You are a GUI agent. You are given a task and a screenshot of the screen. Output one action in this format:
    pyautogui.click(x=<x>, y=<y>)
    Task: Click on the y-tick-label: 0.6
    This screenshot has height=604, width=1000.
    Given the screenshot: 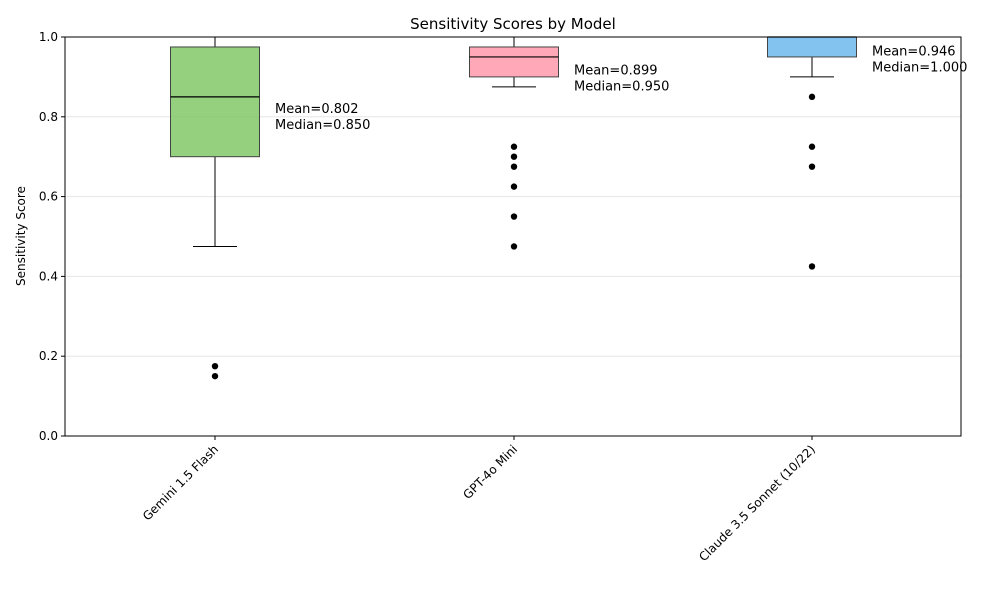 What is the action you would take?
    pyautogui.click(x=48, y=197)
    